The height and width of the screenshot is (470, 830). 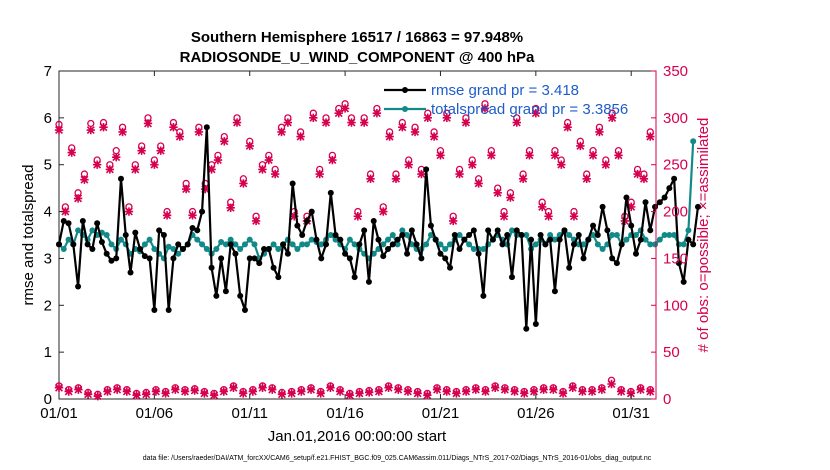 I want to click on y2-tick-label: 50, so click(x=671, y=352).